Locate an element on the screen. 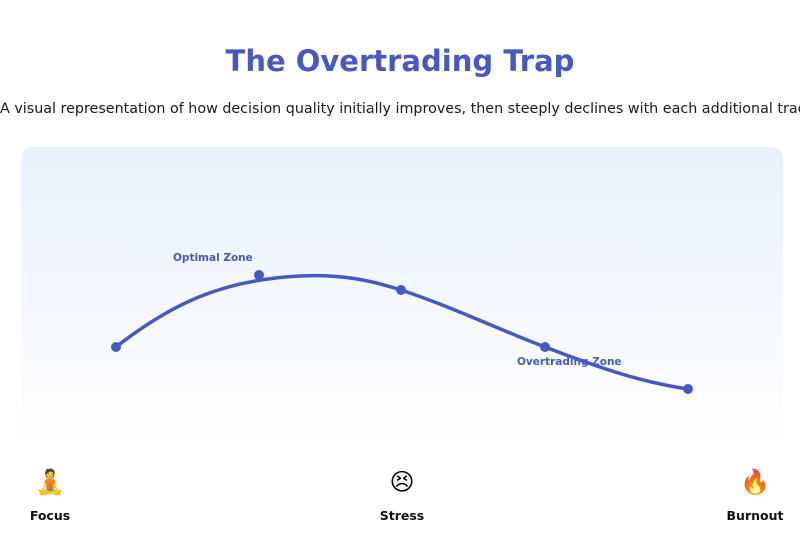 This screenshot has width=800, height=555. person-in-lotus-position-icon: 🧘 is located at coordinates (50, 482).